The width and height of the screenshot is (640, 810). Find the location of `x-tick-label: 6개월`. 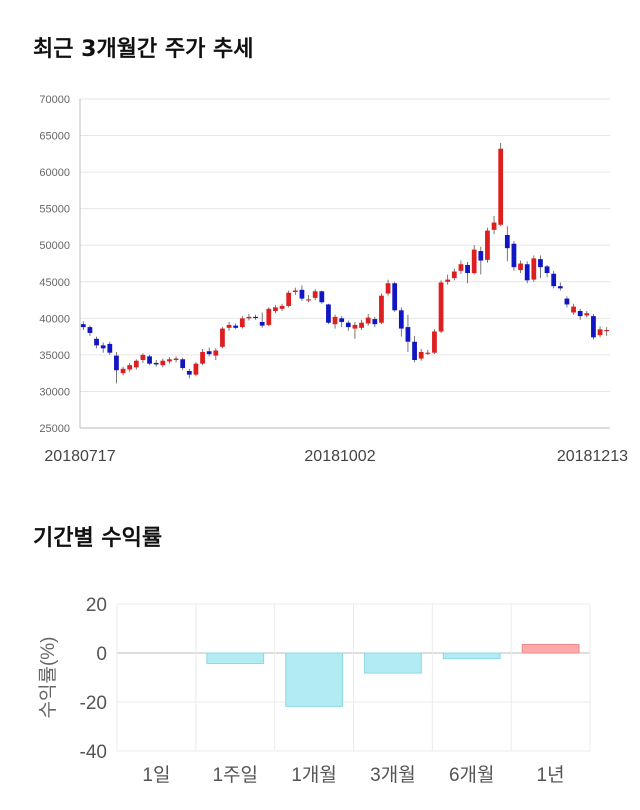

x-tick-label: 6개월 is located at coordinates (472, 775).